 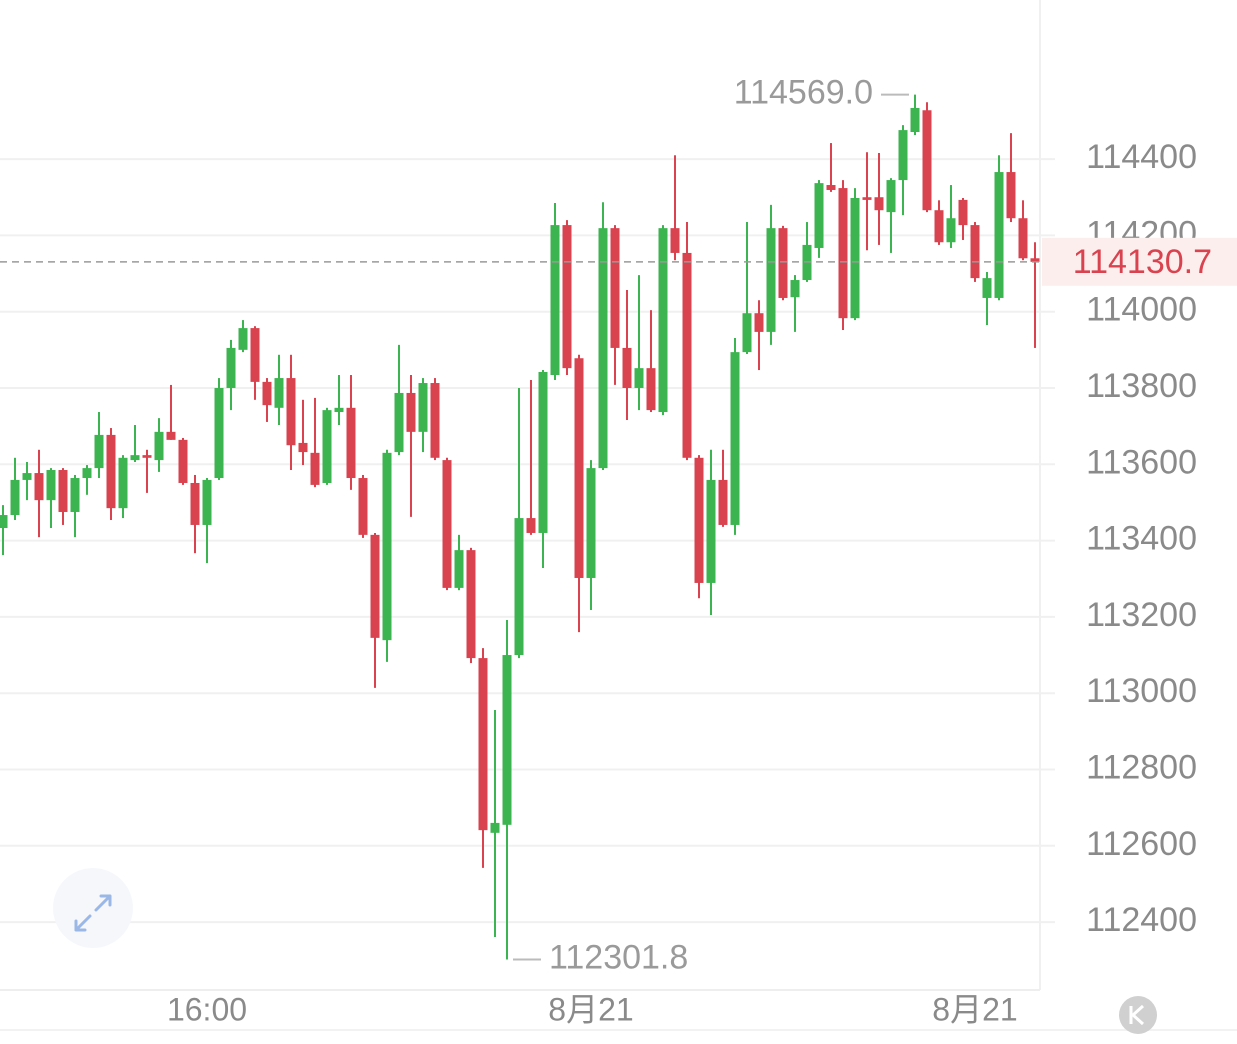 I want to click on y-tick-label: 113400, so click(x=1141, y=539).